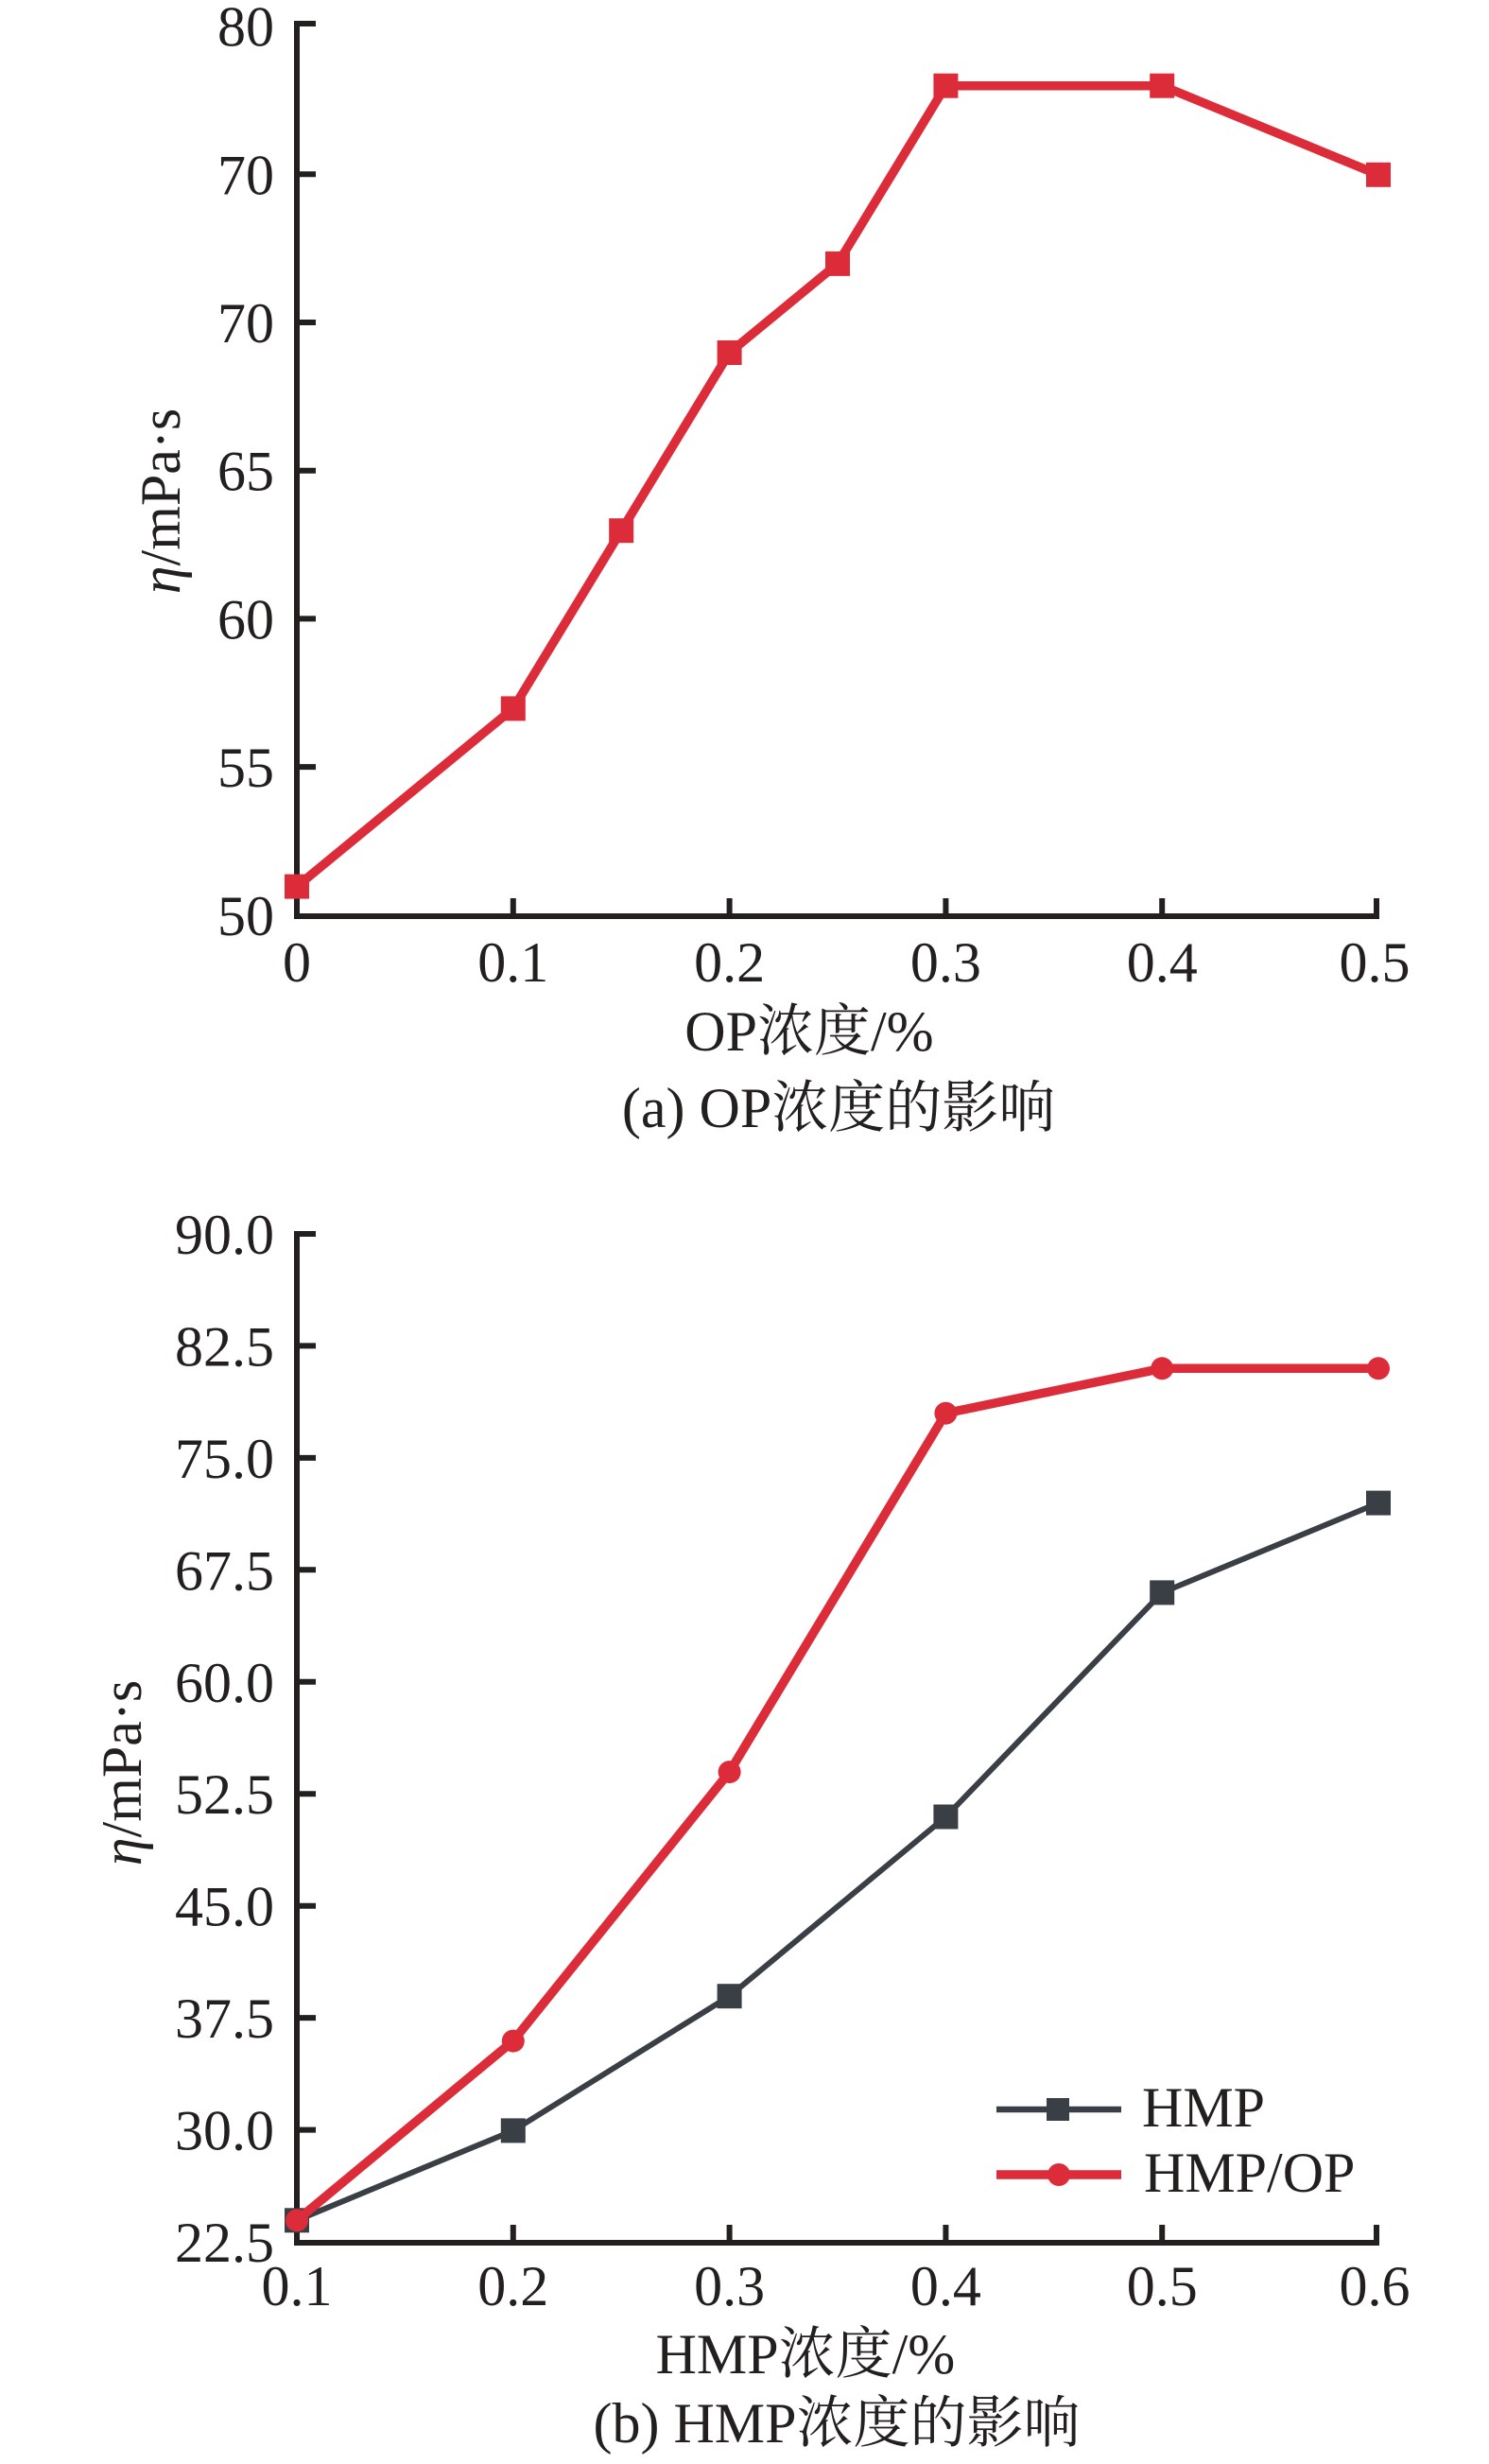  What do you see at coordinates (696, 1108) in the screenshot?
I see `svg-text: (a) OP` at bounding box center [696, 1108].